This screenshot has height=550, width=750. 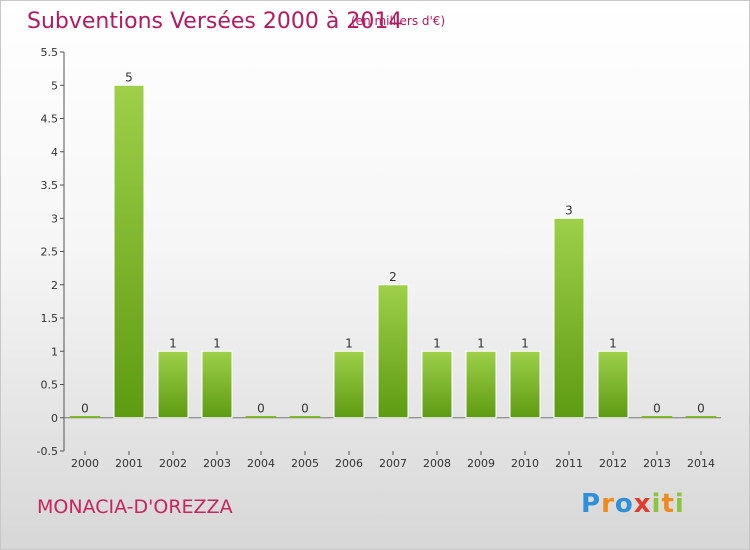 What do you see at coordinates (481, 343) in the screenshot?
I see `data-label-2009: 1` at bounding box center [481, 343].